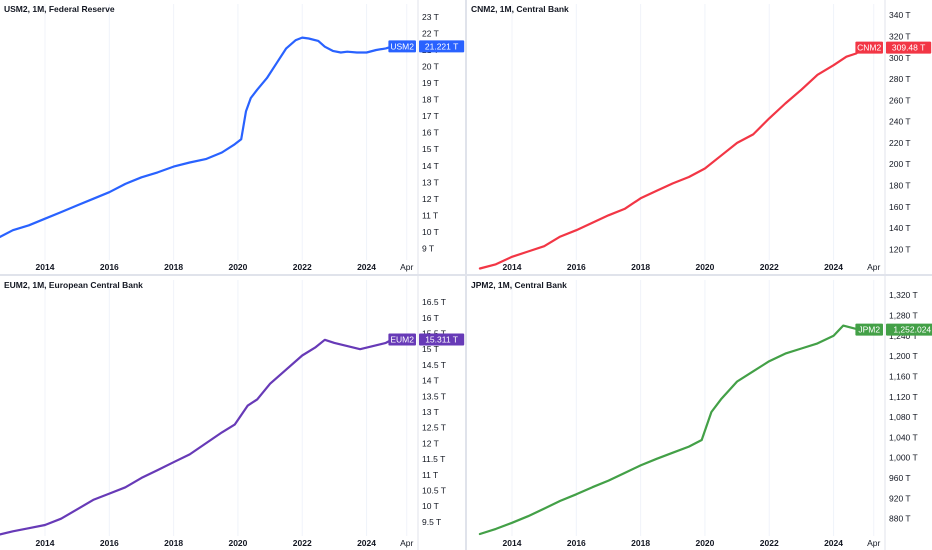  I want to click on usm2-x-tick-label: 2018, so click(173, 267).